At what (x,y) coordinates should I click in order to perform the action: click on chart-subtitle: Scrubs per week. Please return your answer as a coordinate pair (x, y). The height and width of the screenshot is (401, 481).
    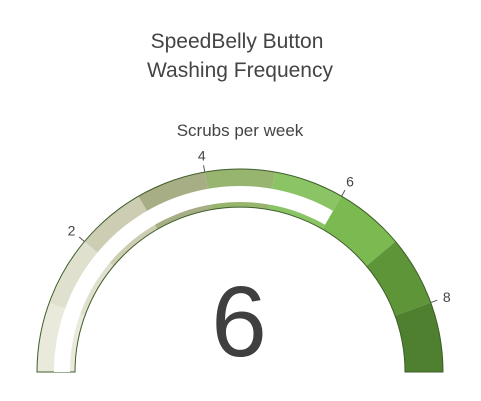
    Looking at the image, I should click on (240, 130).